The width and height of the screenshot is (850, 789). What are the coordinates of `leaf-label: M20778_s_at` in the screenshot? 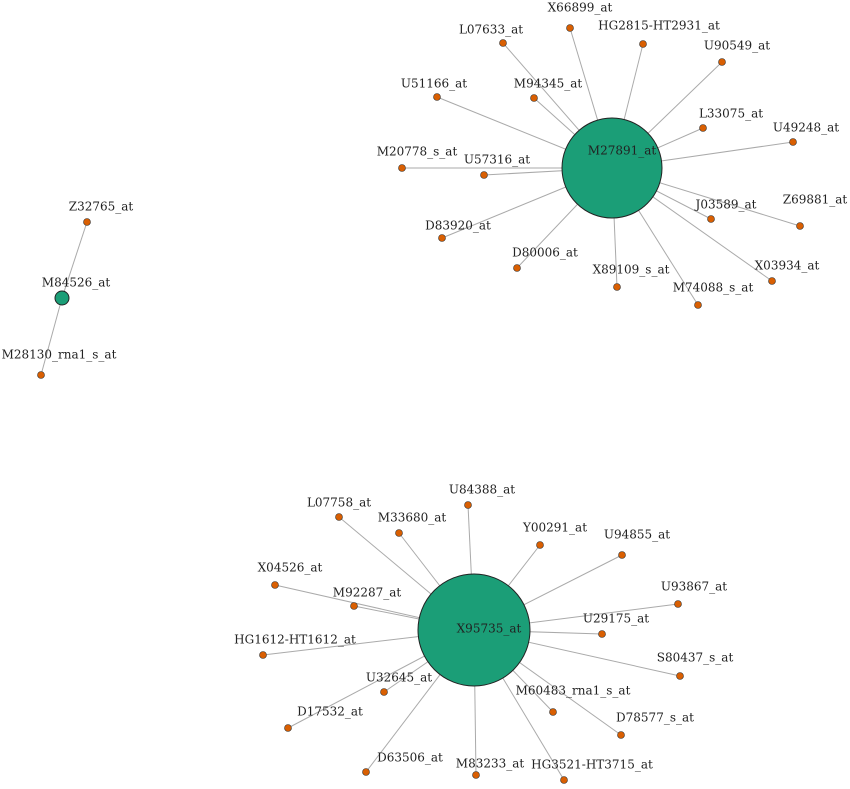 It's located at (417, 152).